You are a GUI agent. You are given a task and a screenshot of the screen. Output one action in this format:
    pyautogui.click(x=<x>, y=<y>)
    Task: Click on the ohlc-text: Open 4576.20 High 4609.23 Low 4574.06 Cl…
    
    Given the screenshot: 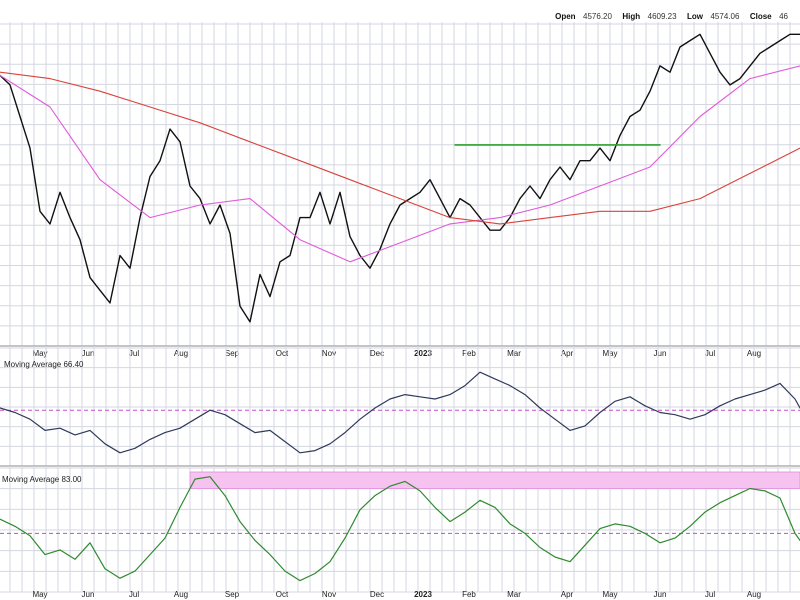 What is the action you would take?
    pyautogui.click(x=671, y=14)
    